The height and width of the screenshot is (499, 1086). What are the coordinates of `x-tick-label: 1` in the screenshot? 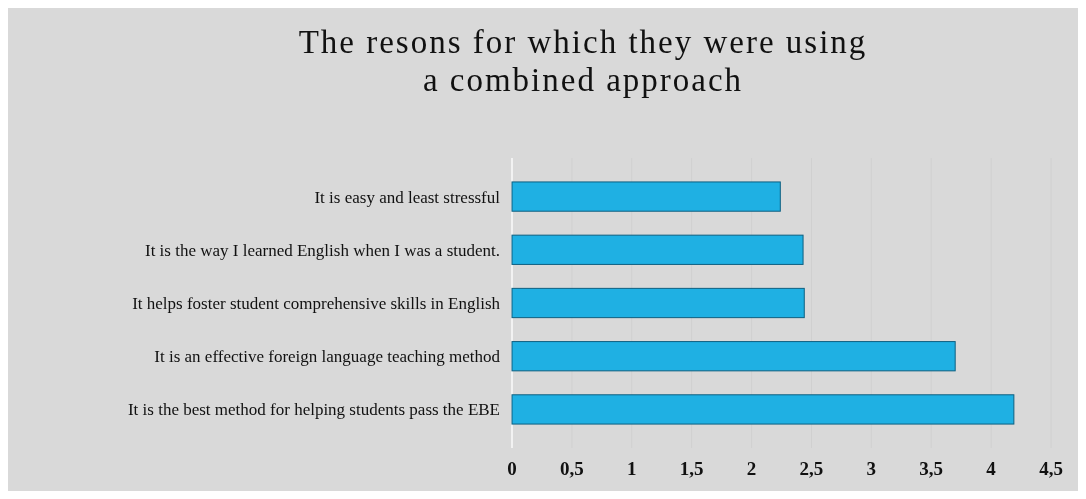 It's located at (632, 468).